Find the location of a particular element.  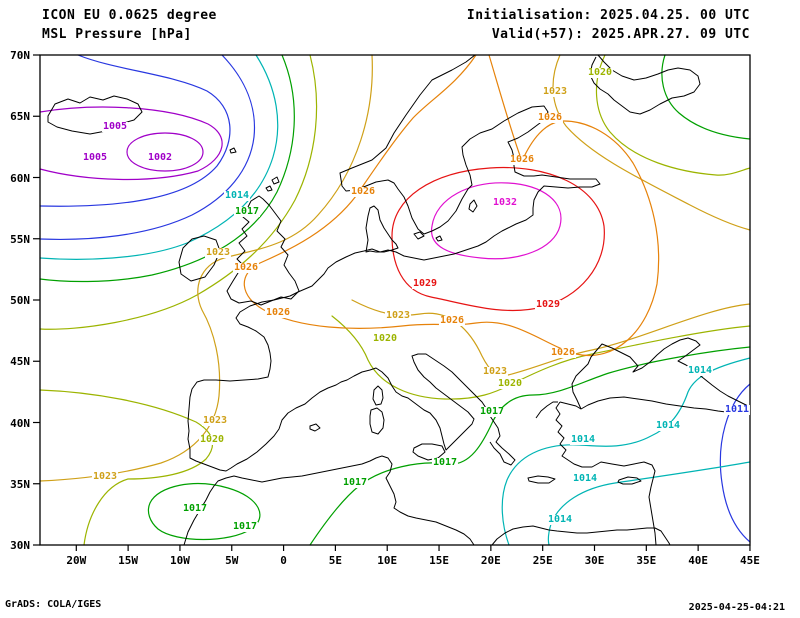

lon-tick-label: 5W is located at coordinates (232, 560).